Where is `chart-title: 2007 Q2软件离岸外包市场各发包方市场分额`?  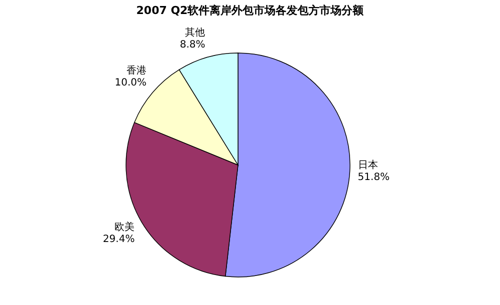
chart-title: 2007 Q2软件离岸外包市场各发包方市场分额 is located at coordinates (250, 10).